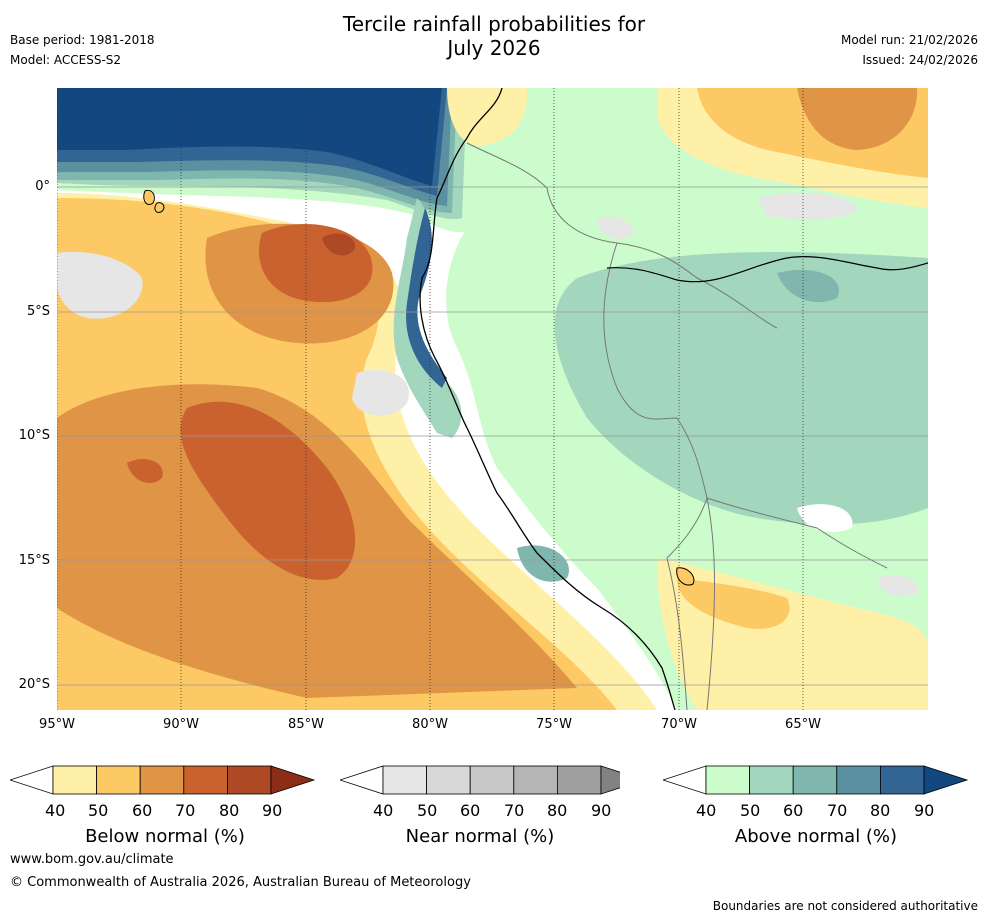  I want to click on colorbar-below, so click(164, 780).